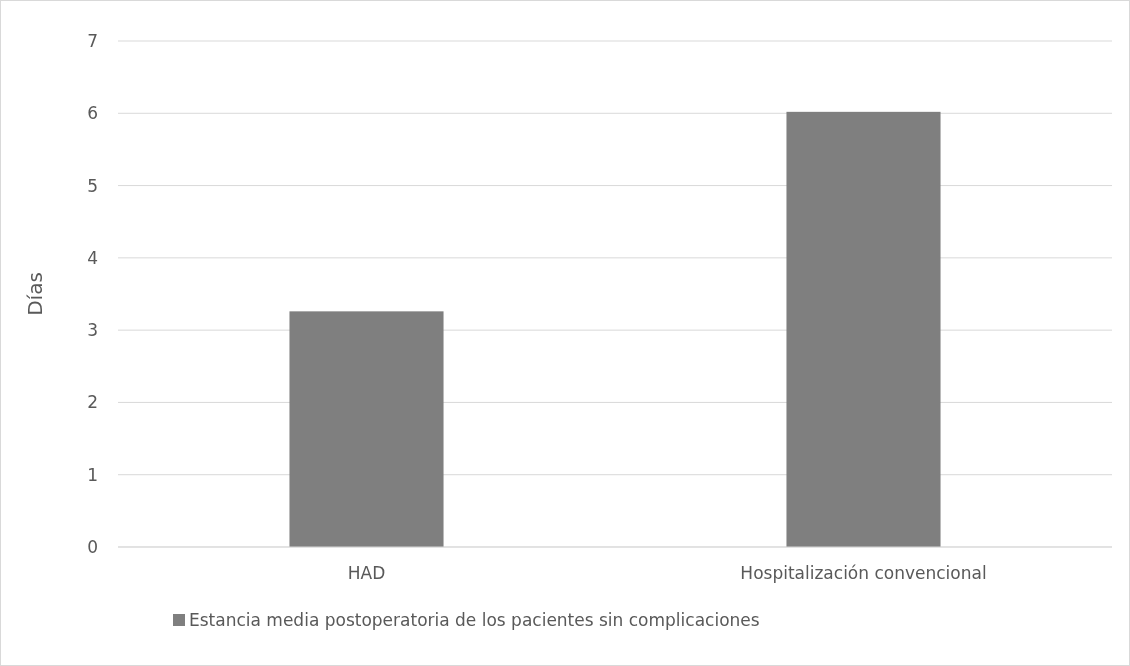 The image size is (1130, 666). Describe the element at coordinates (863, 573) in the screenshot. I see `x-tick-label: Hospitalización convencional` at that location.